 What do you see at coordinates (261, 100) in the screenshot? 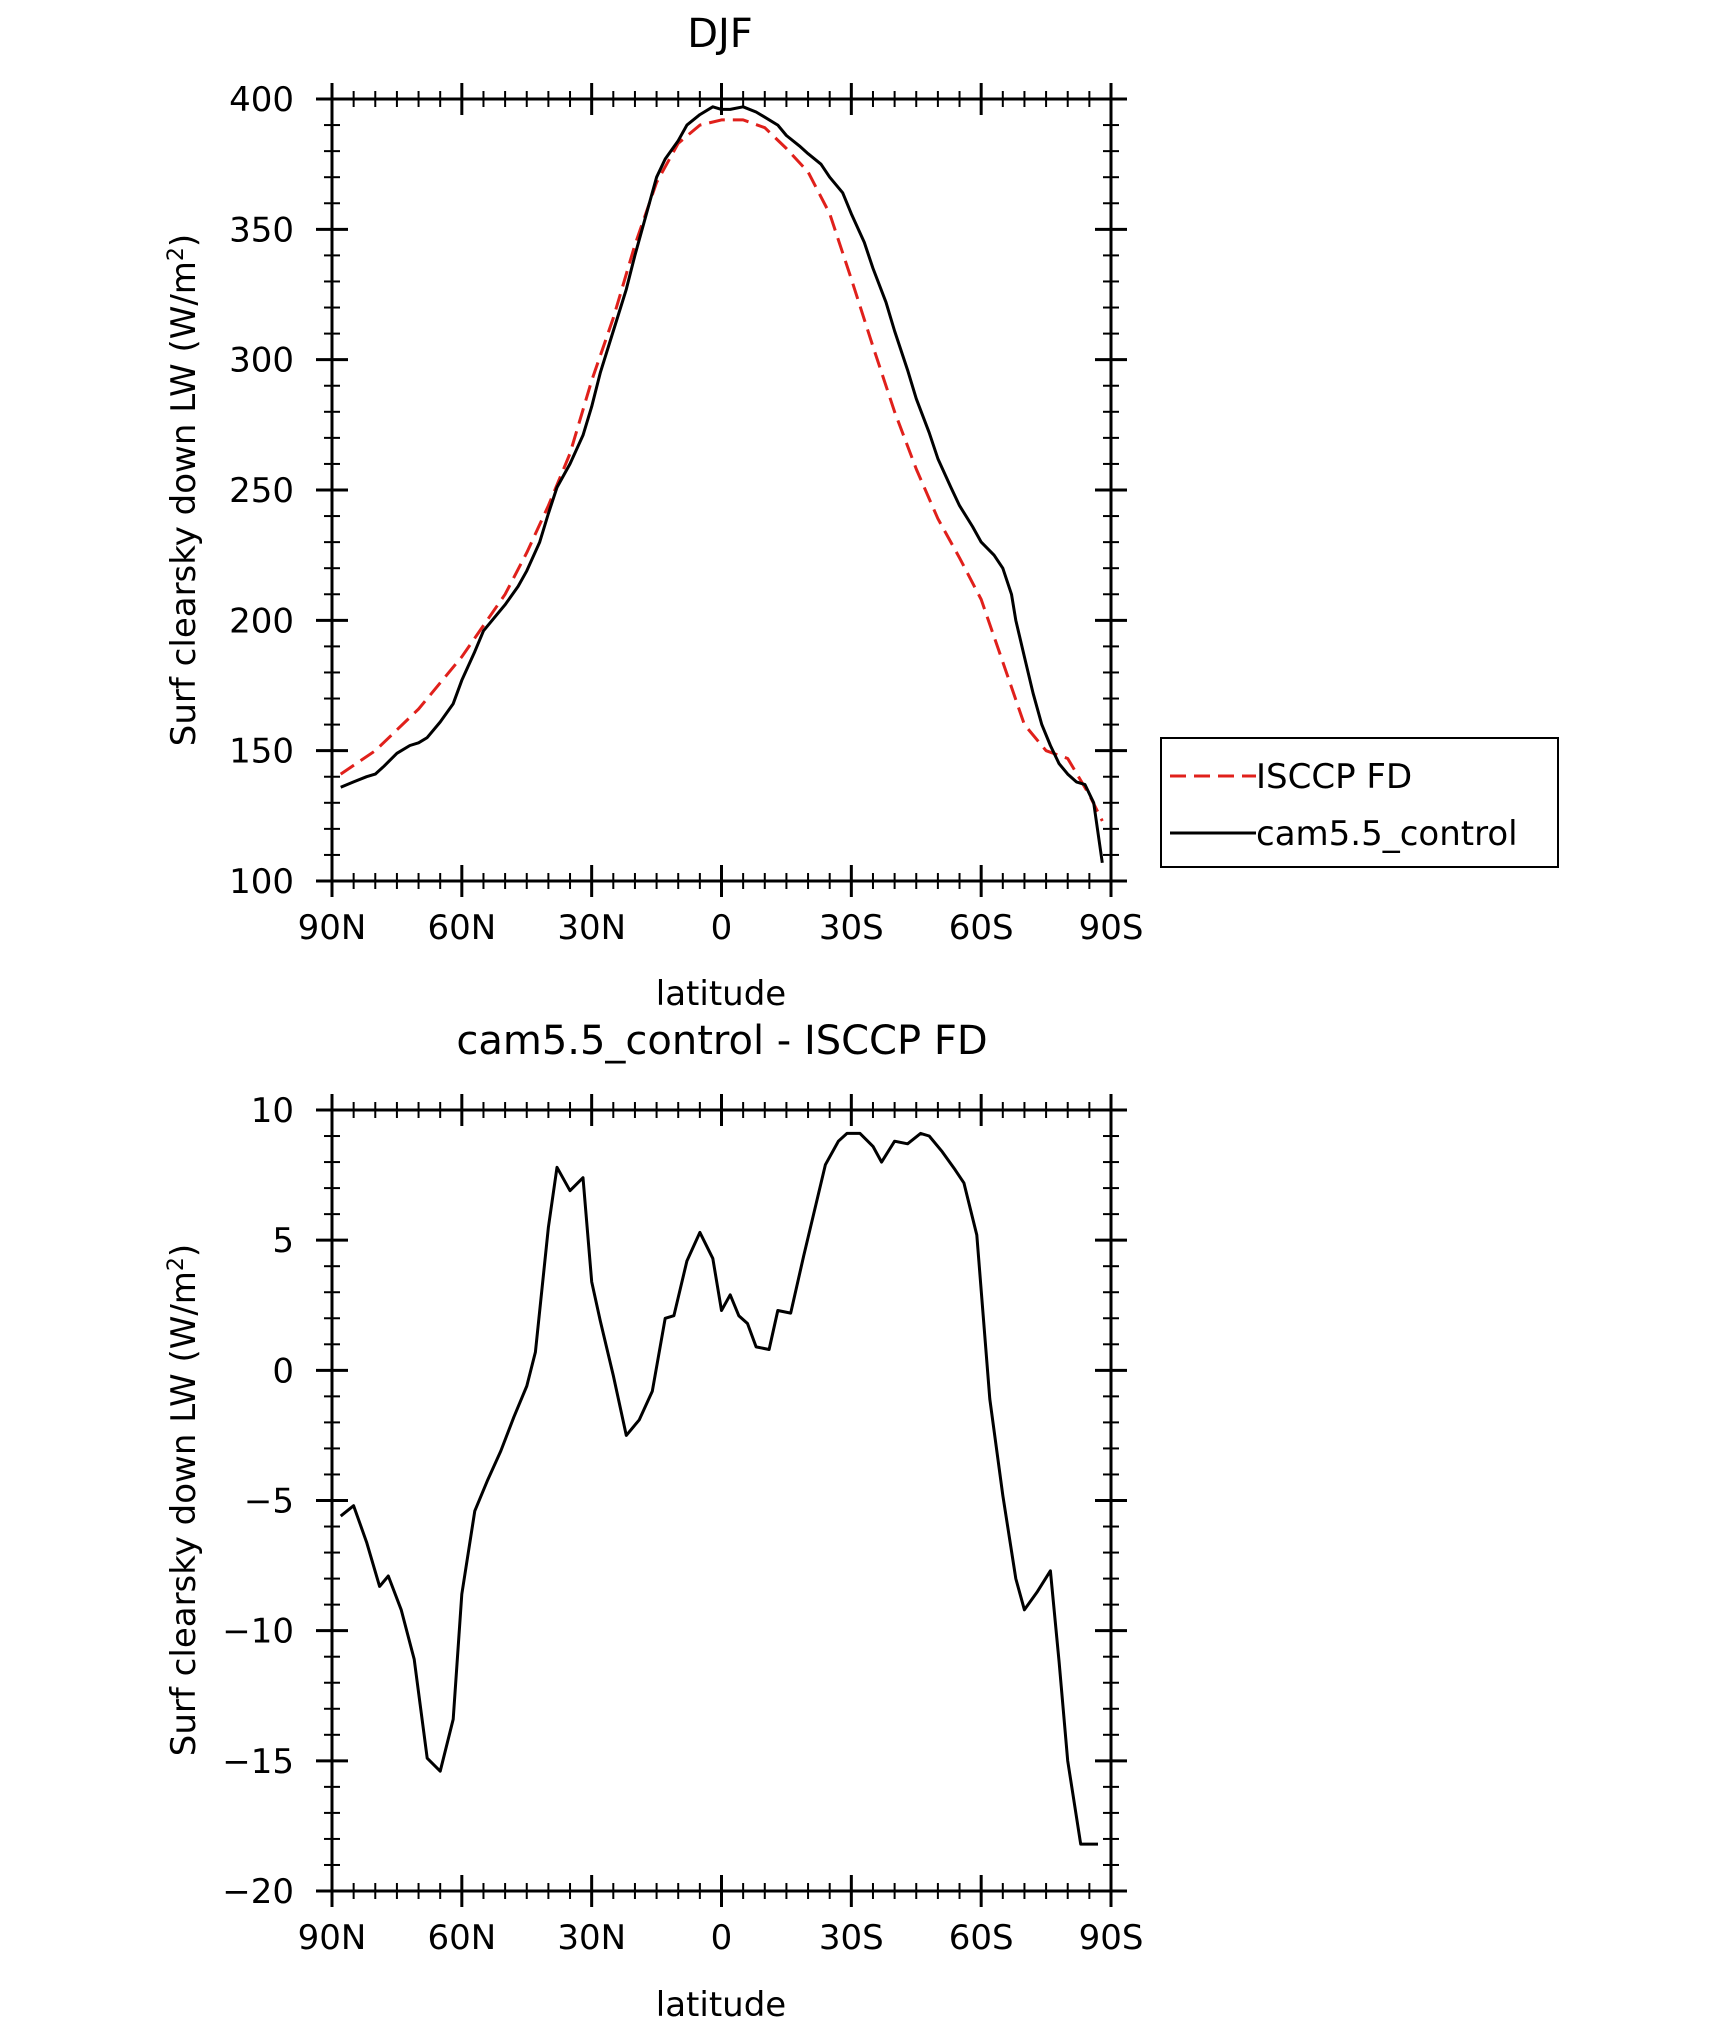
I see `top-y-tick-label: 400` at bounding box center [261, 100].